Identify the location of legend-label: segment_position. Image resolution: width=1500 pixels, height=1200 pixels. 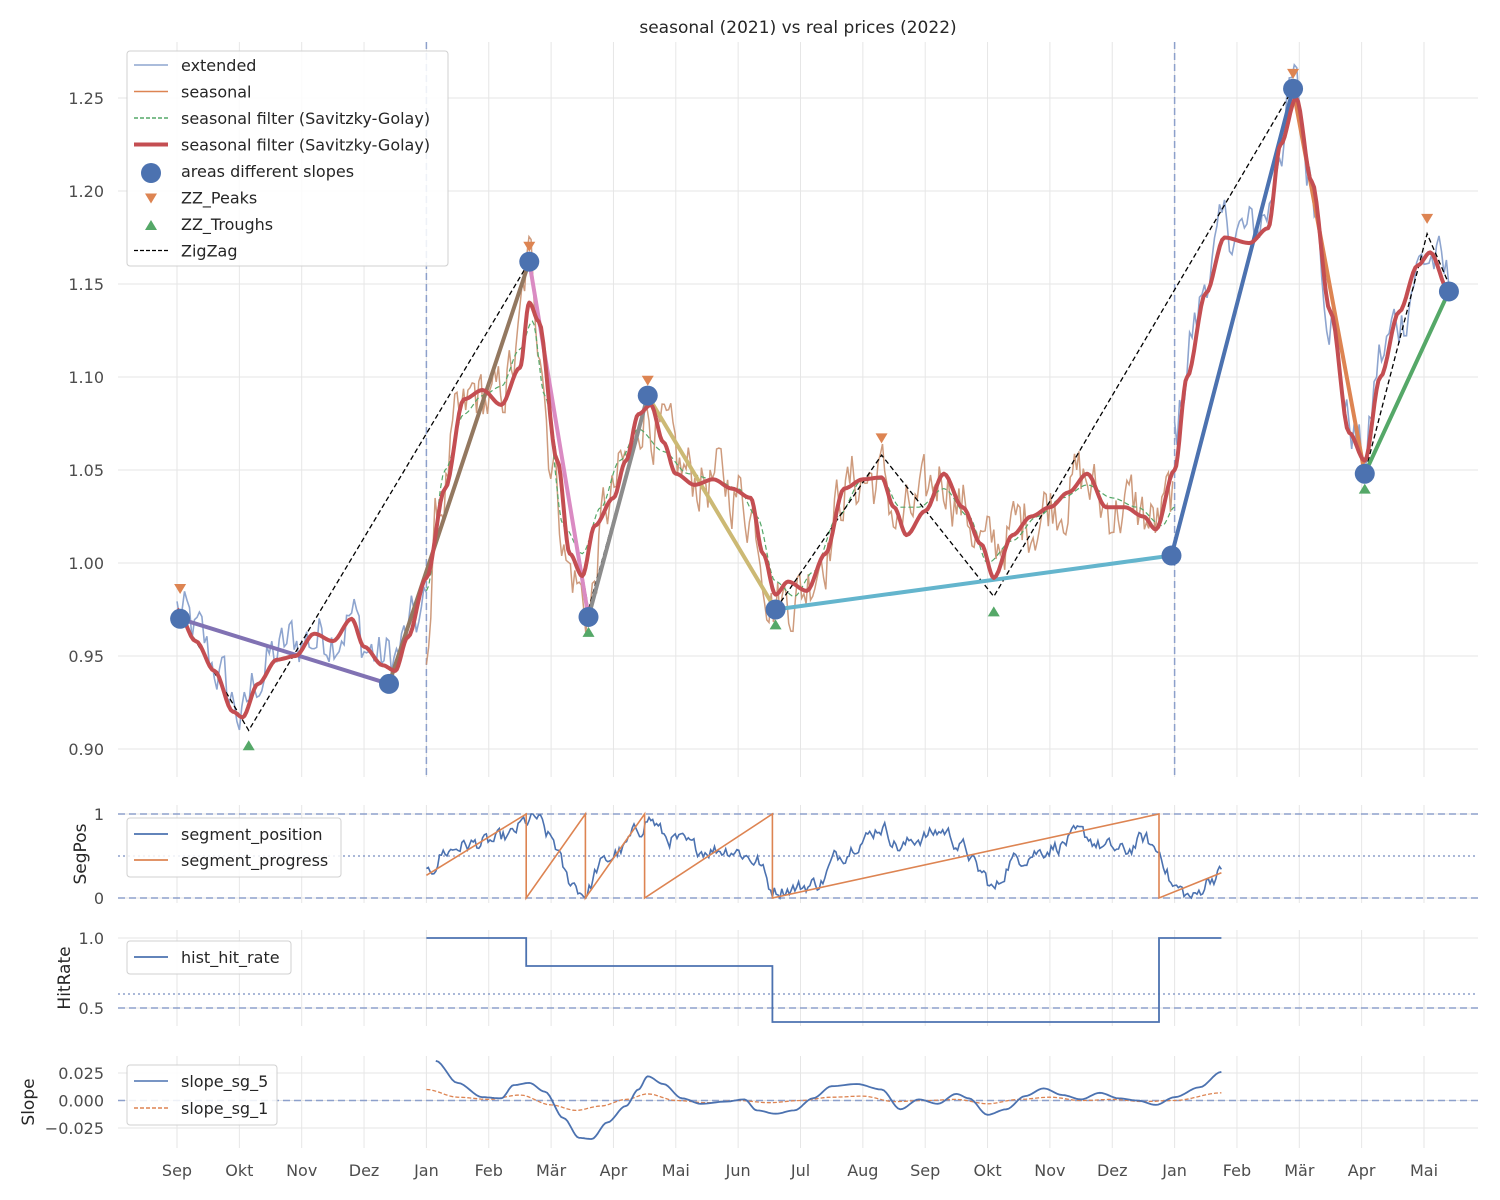
(252, 835).